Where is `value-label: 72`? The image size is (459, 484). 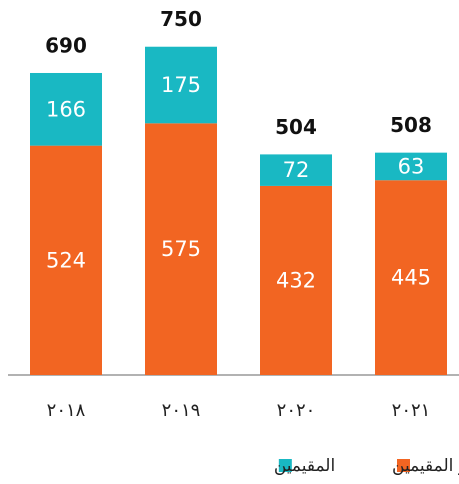
value-label: 72 is located at coordinates (296, 170).